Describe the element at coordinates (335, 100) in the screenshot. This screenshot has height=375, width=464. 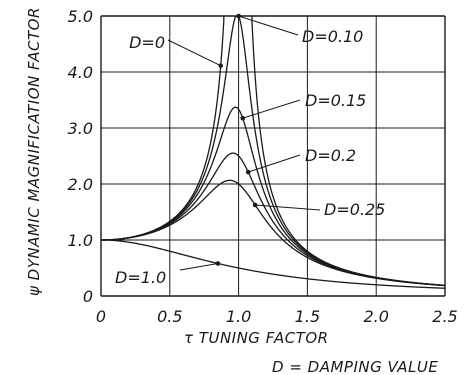
I see `series-label: D=0.15` at that location.